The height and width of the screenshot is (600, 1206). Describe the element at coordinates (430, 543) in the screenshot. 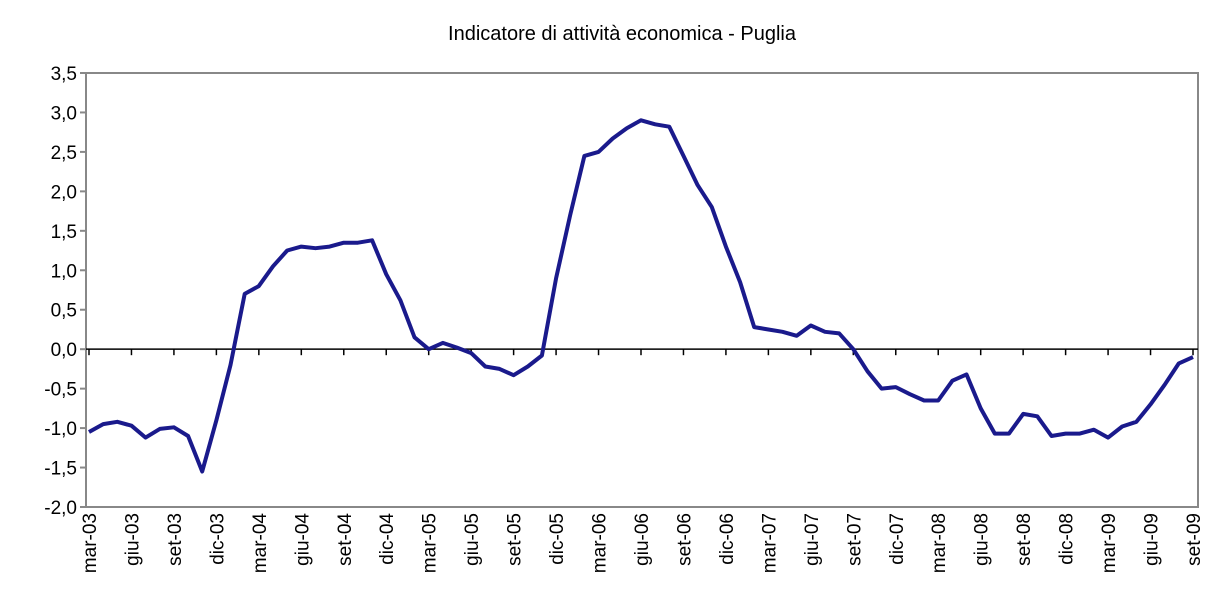

I see `x-tick-label: mar-05` at that location.